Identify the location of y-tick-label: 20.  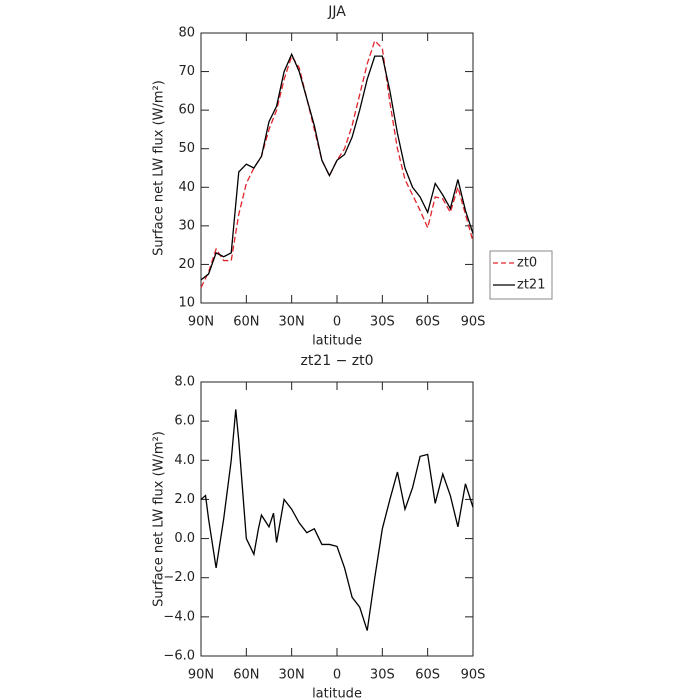
(186, 264).